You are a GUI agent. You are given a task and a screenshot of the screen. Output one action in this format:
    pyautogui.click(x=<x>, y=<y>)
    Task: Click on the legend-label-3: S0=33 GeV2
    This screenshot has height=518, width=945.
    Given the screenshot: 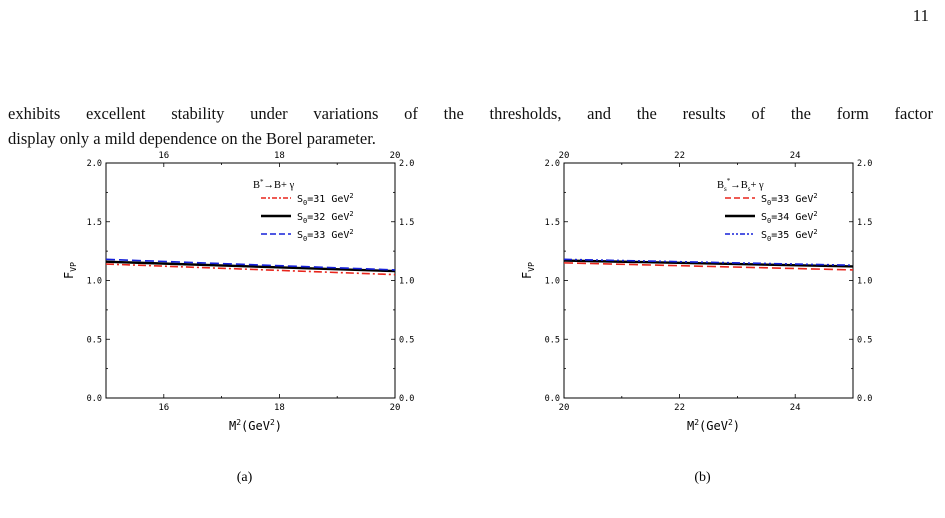 What is the action you would take?
    pyautogui.click(x=325, y=235)
    